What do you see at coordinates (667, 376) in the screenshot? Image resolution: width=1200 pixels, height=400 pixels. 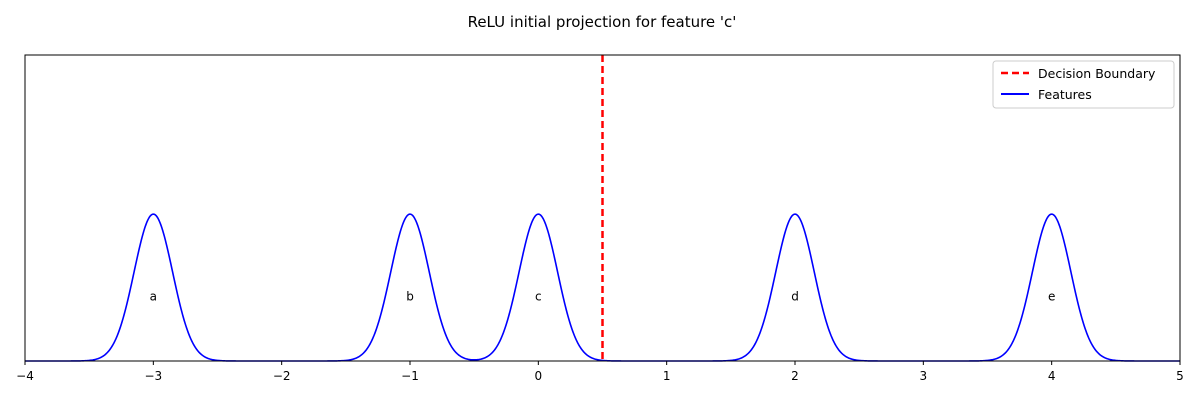 I see `x-tick-label: 1` at bounding box center [667, 376].